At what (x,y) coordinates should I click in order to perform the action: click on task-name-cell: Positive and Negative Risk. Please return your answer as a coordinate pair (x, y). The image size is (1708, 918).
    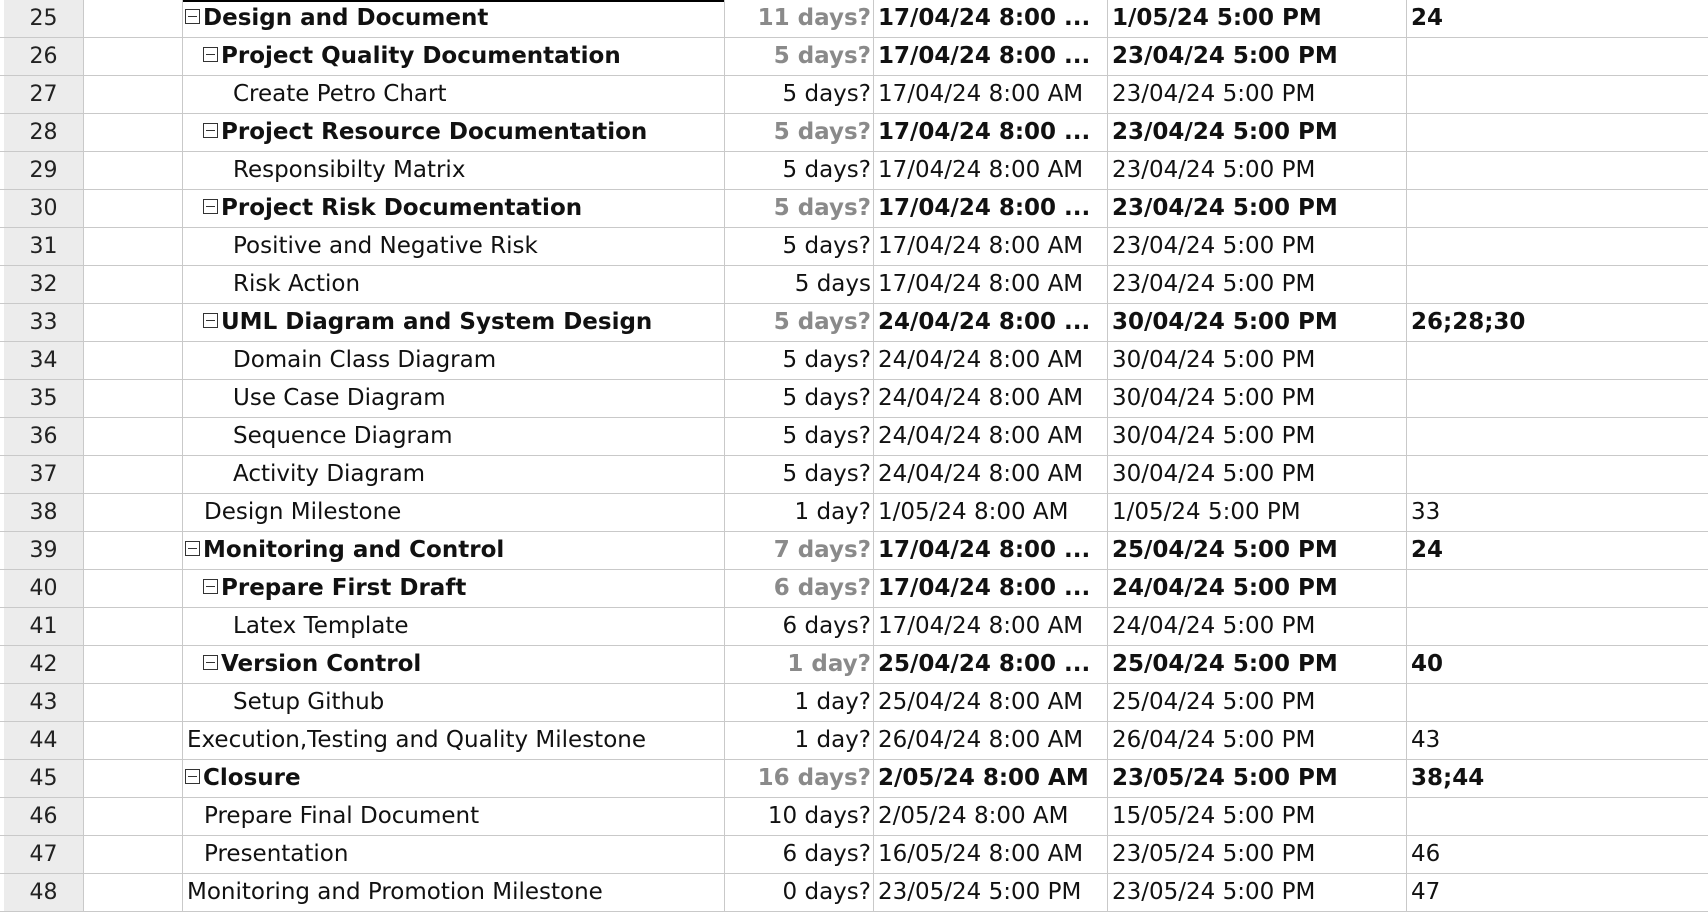
    Looking at the image, I should click on (454, 246).